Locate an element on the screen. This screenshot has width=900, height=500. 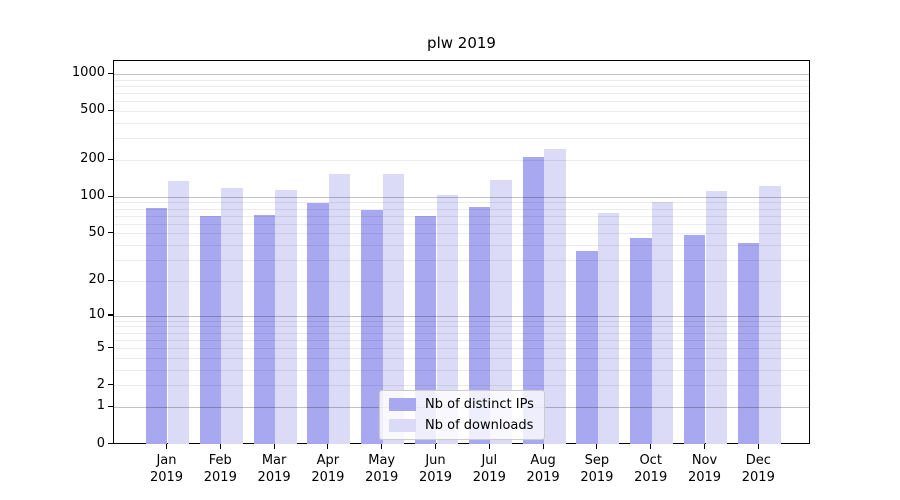
legend-item-distinct-ips: Nb of distinct IPs is located at coordinates (462, 404).